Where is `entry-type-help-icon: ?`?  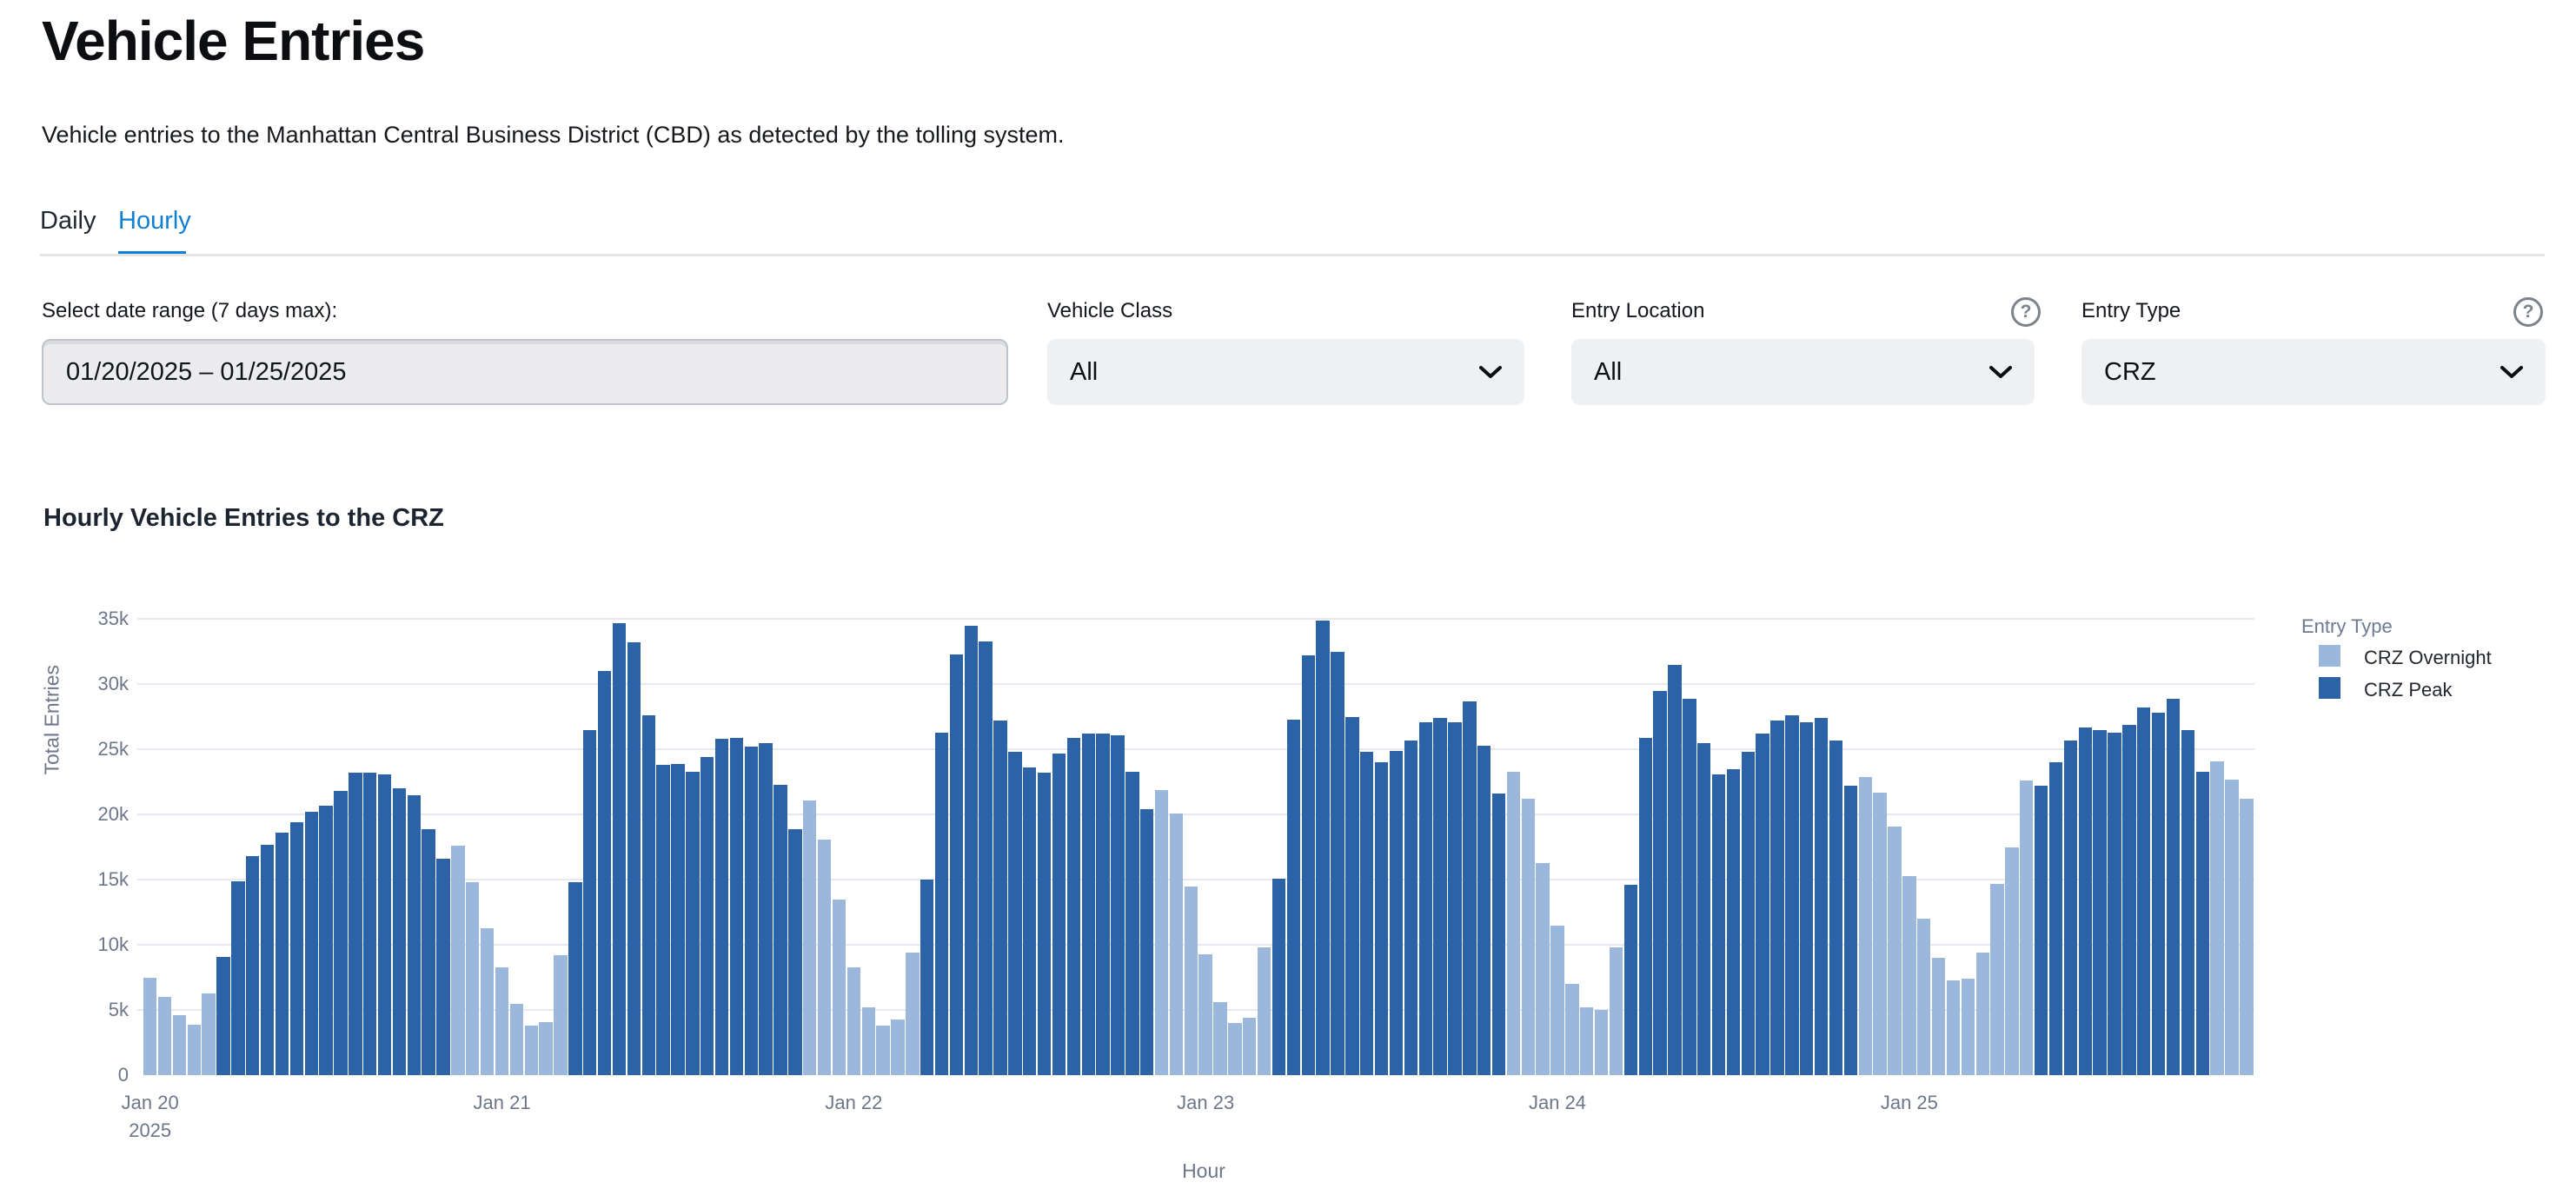
entry-type-help-icon: ? is located at coordinates (2528, 312).